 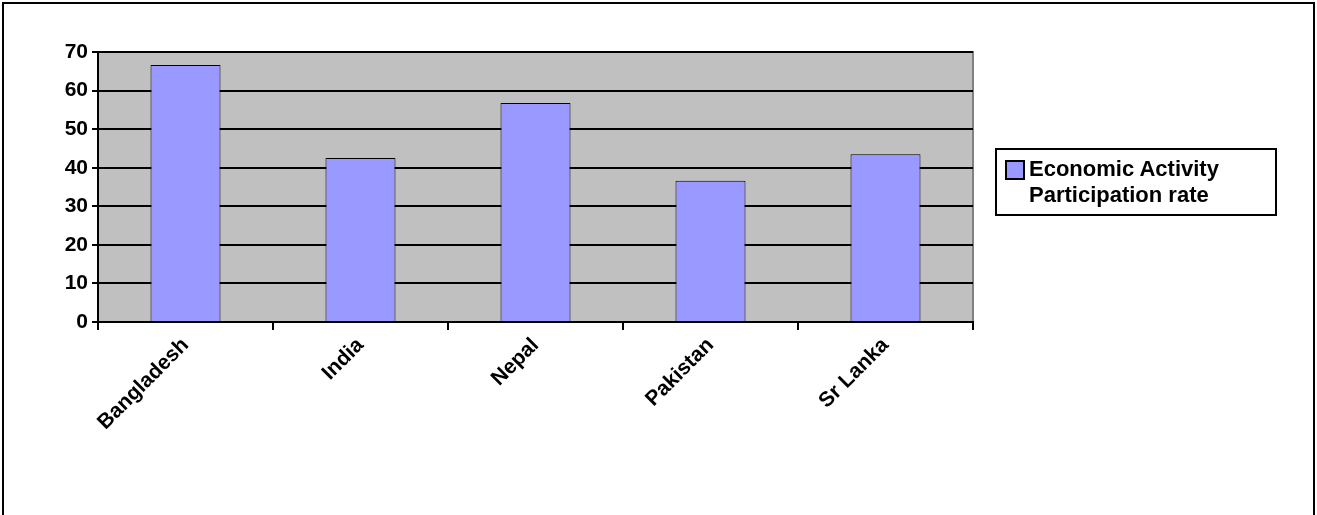 I want to click on y-tick-label: 30, so click(x=76, y=205).